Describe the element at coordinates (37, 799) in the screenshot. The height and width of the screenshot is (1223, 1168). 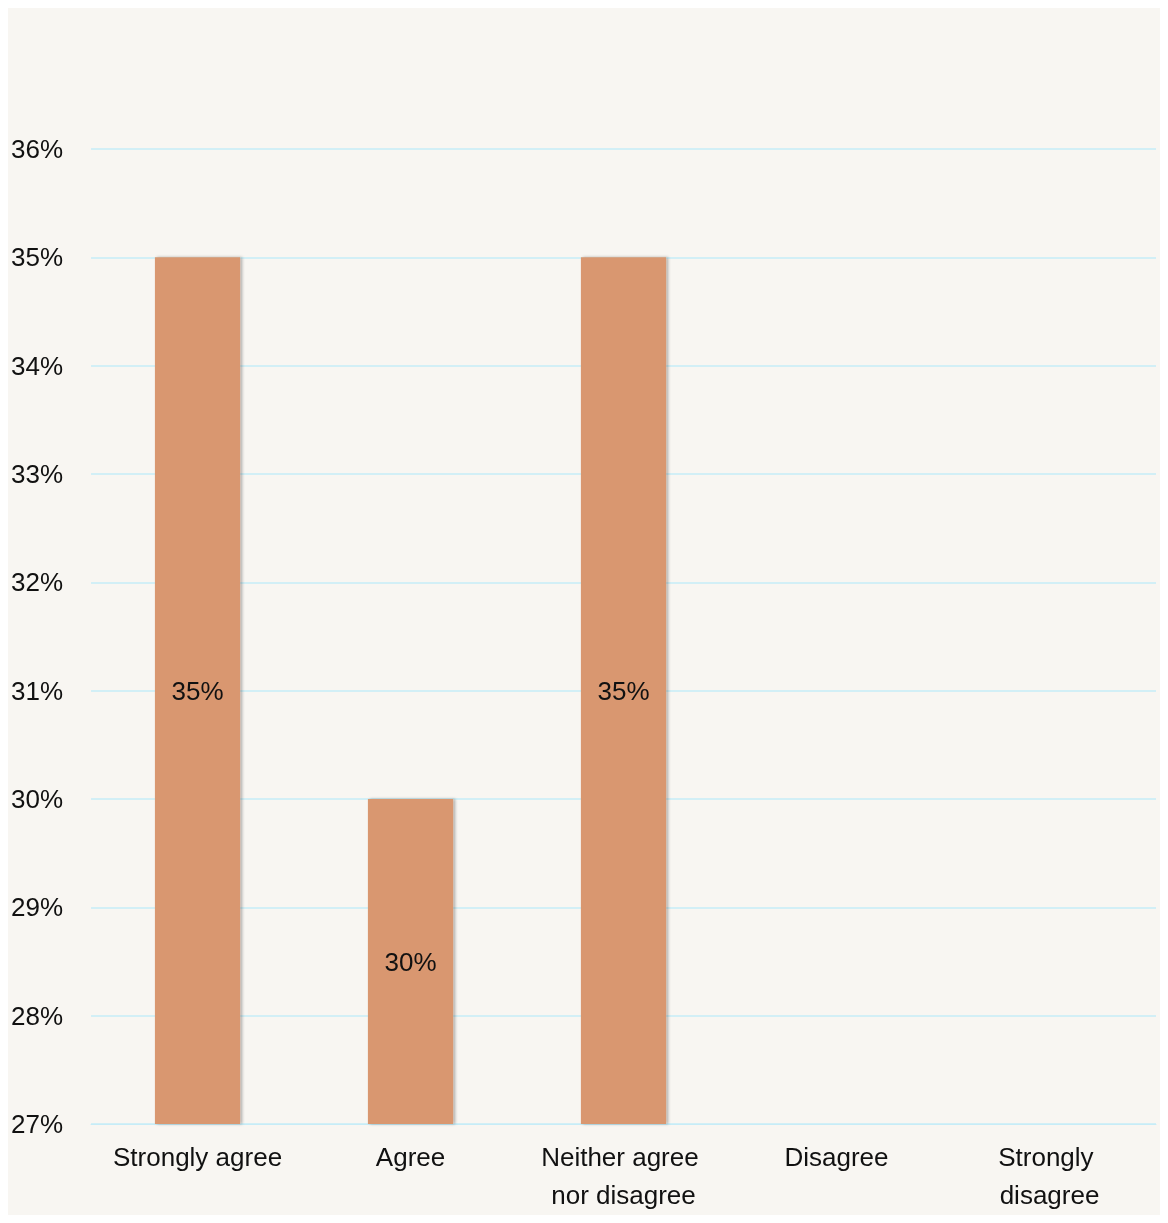
I see `y-tick-label: 30%` at that location.